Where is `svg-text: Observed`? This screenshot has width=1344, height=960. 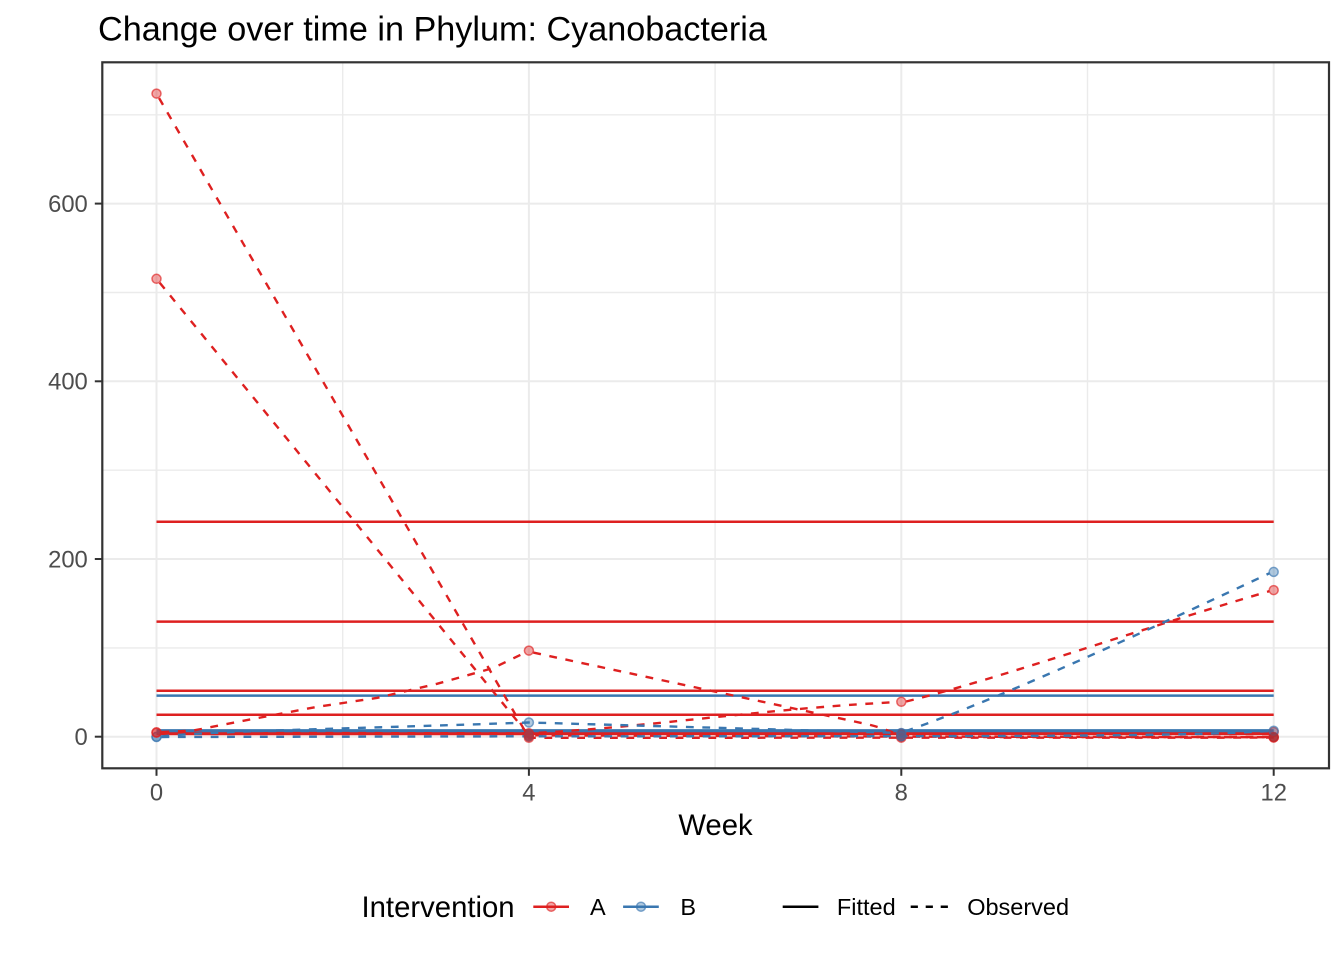 svg-text: Observed is located at coordinates (1018, 907).